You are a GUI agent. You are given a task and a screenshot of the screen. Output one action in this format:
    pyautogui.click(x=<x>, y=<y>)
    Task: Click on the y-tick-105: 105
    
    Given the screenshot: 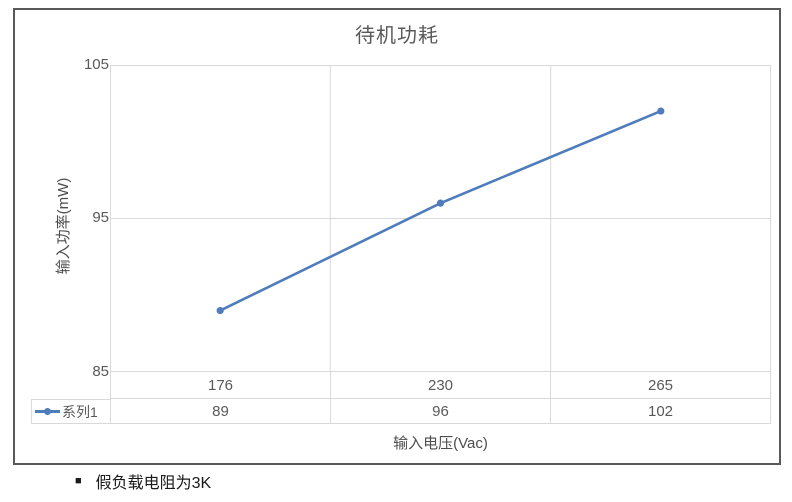 What is the action you would take?
    pyautogui.click(x=96, y=64)
    